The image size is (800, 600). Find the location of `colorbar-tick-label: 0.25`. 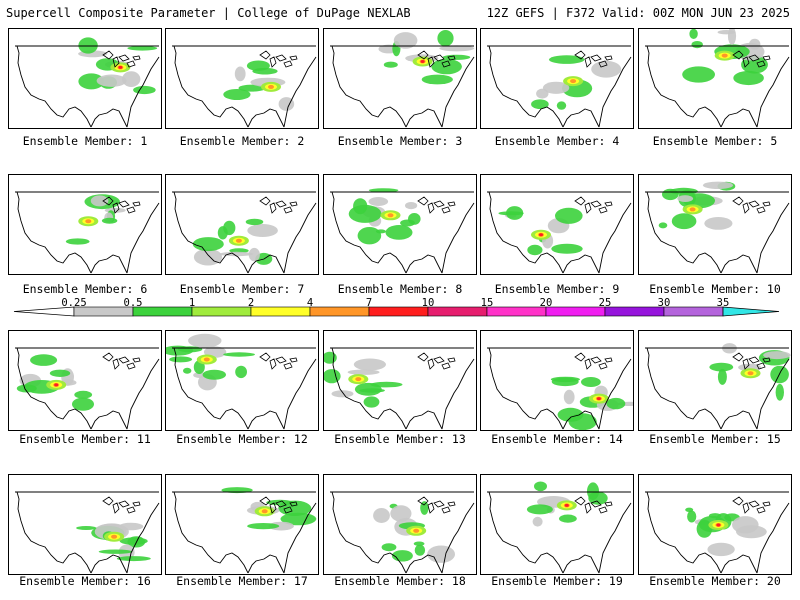

colorbar-tick-label: 0.25 is located at coordinates (74, 303).